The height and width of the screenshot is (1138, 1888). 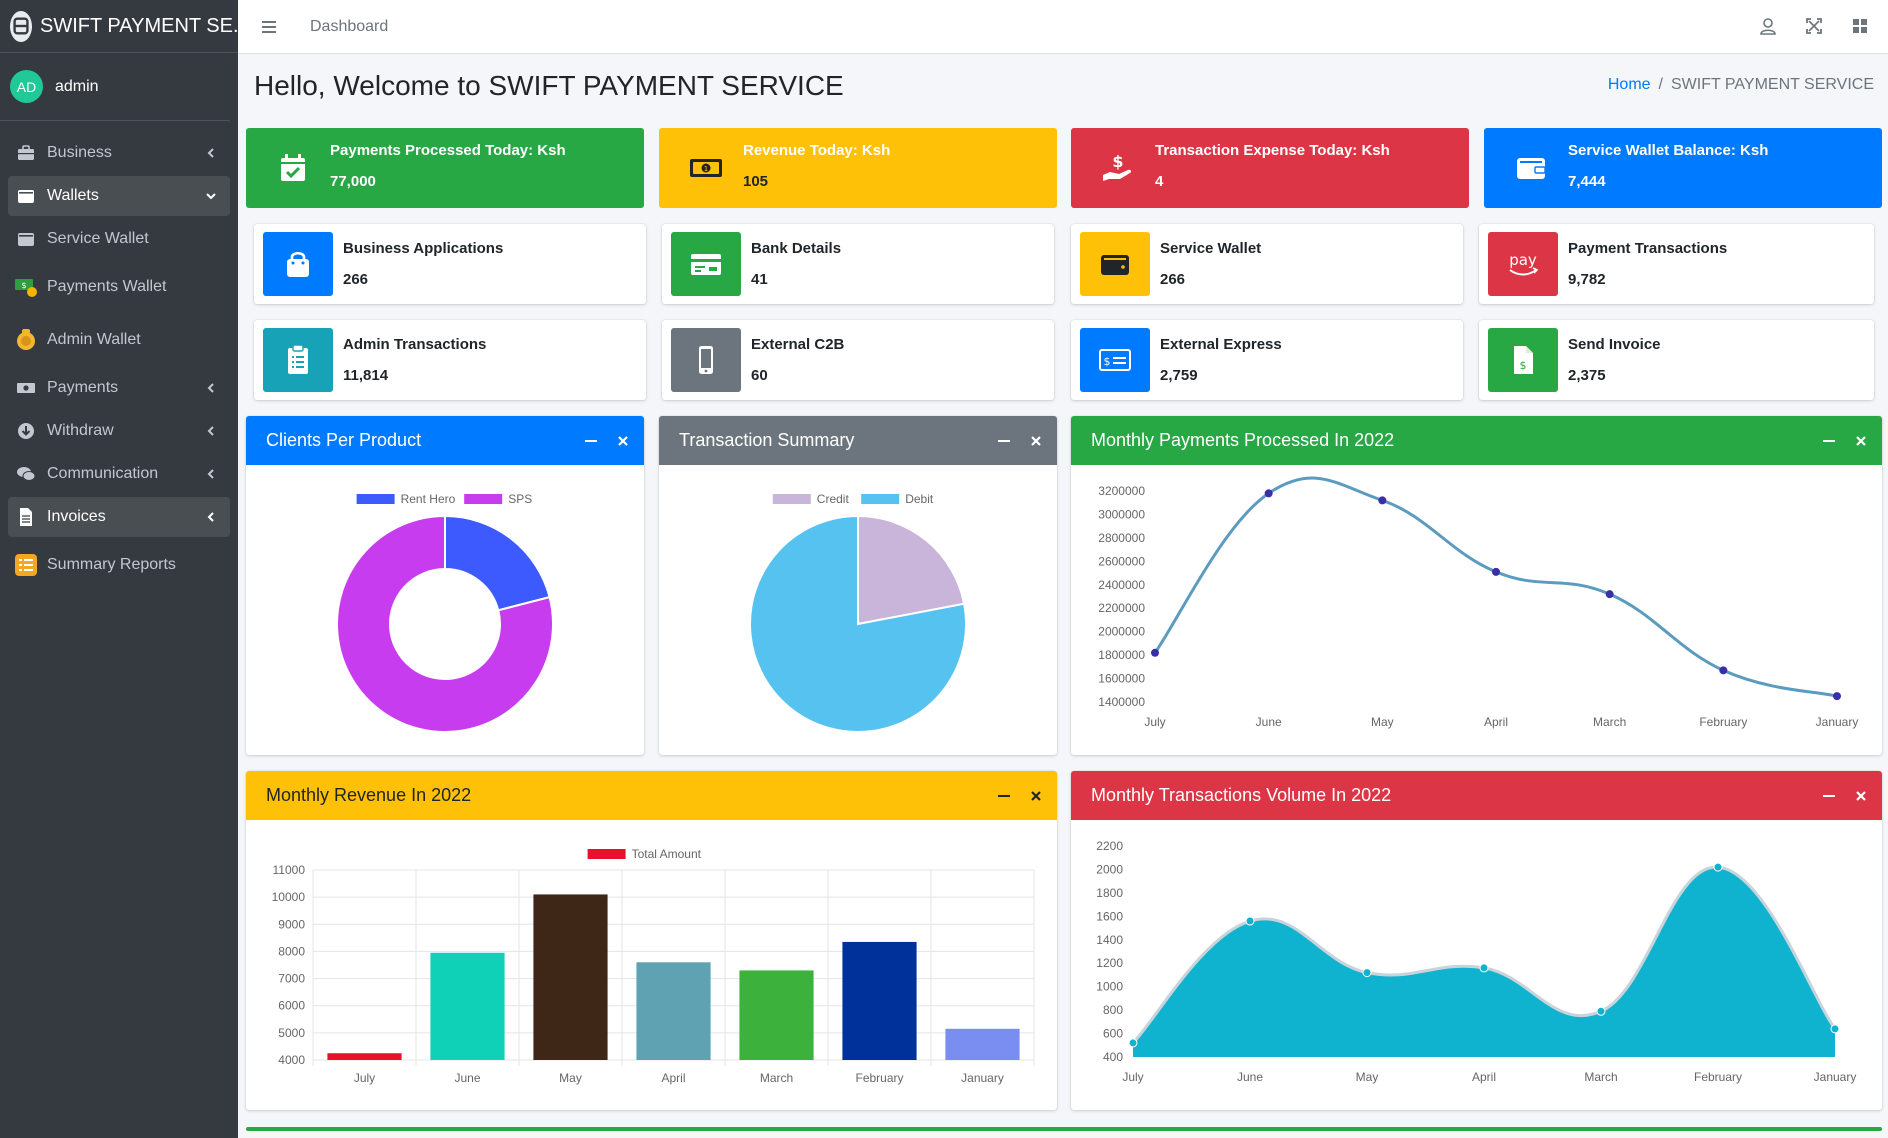 What do you see at coordinates (448, 150) in the screenshot?
I see `stat-label: Payments Processed Today: Ksh` at bounding box center [448, 150].